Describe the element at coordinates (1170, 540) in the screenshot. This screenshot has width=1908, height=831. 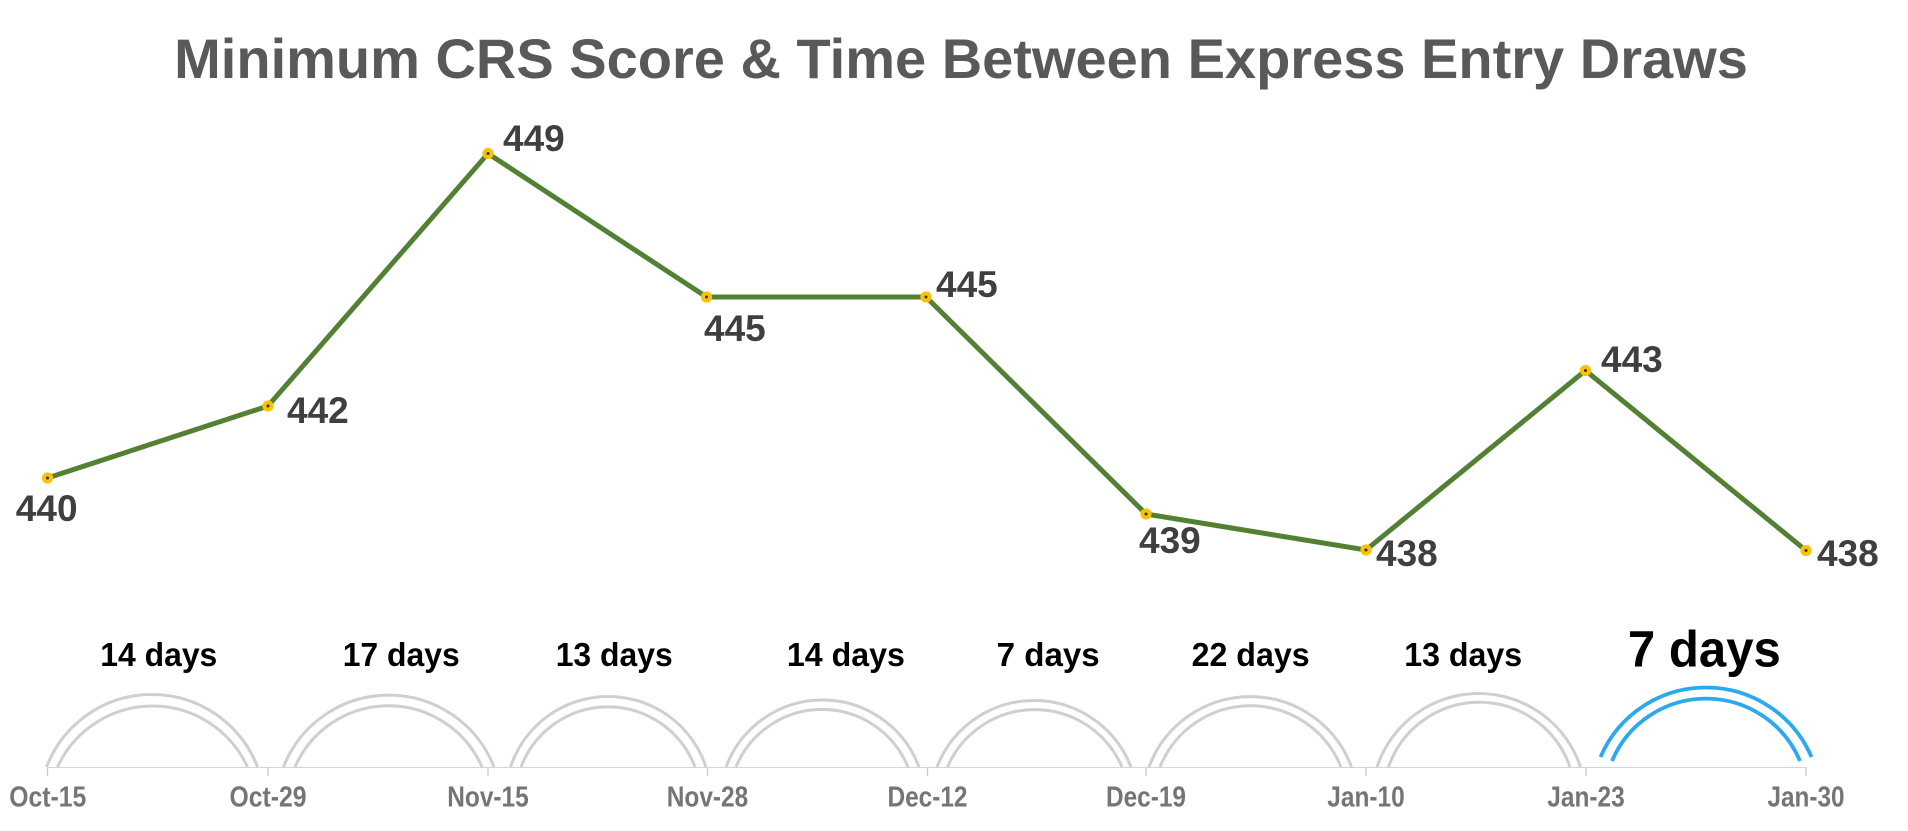
I see `svg-text: 439` at that location.